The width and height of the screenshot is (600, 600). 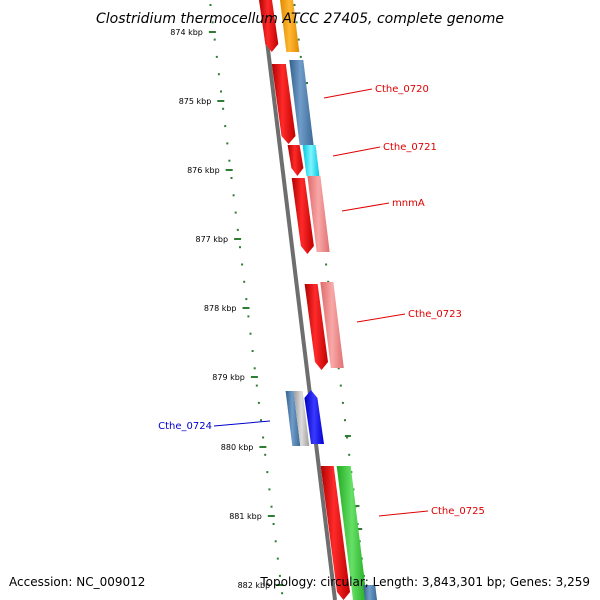 I want to click on gene-label: Cthe_0725, so click(x=458, y=511).